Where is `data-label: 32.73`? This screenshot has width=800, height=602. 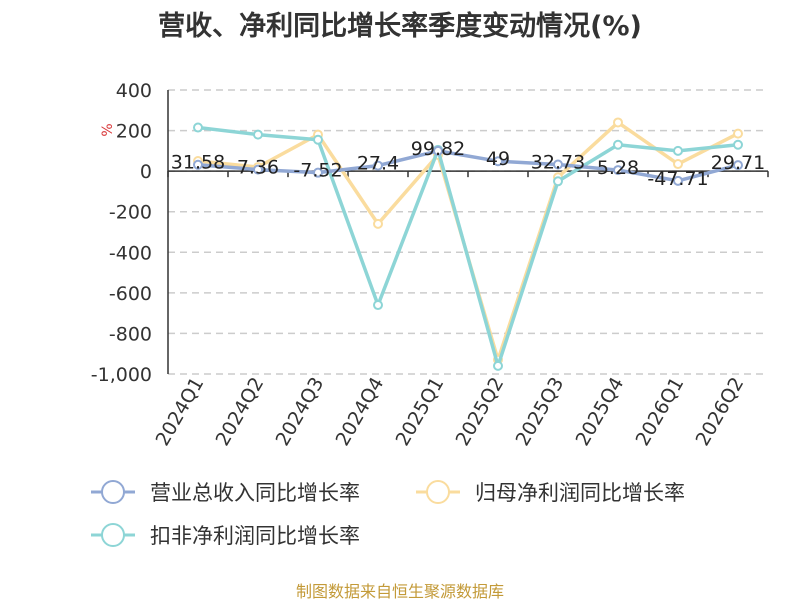 data-label: 32.73 is located at coordinates (558, 163).